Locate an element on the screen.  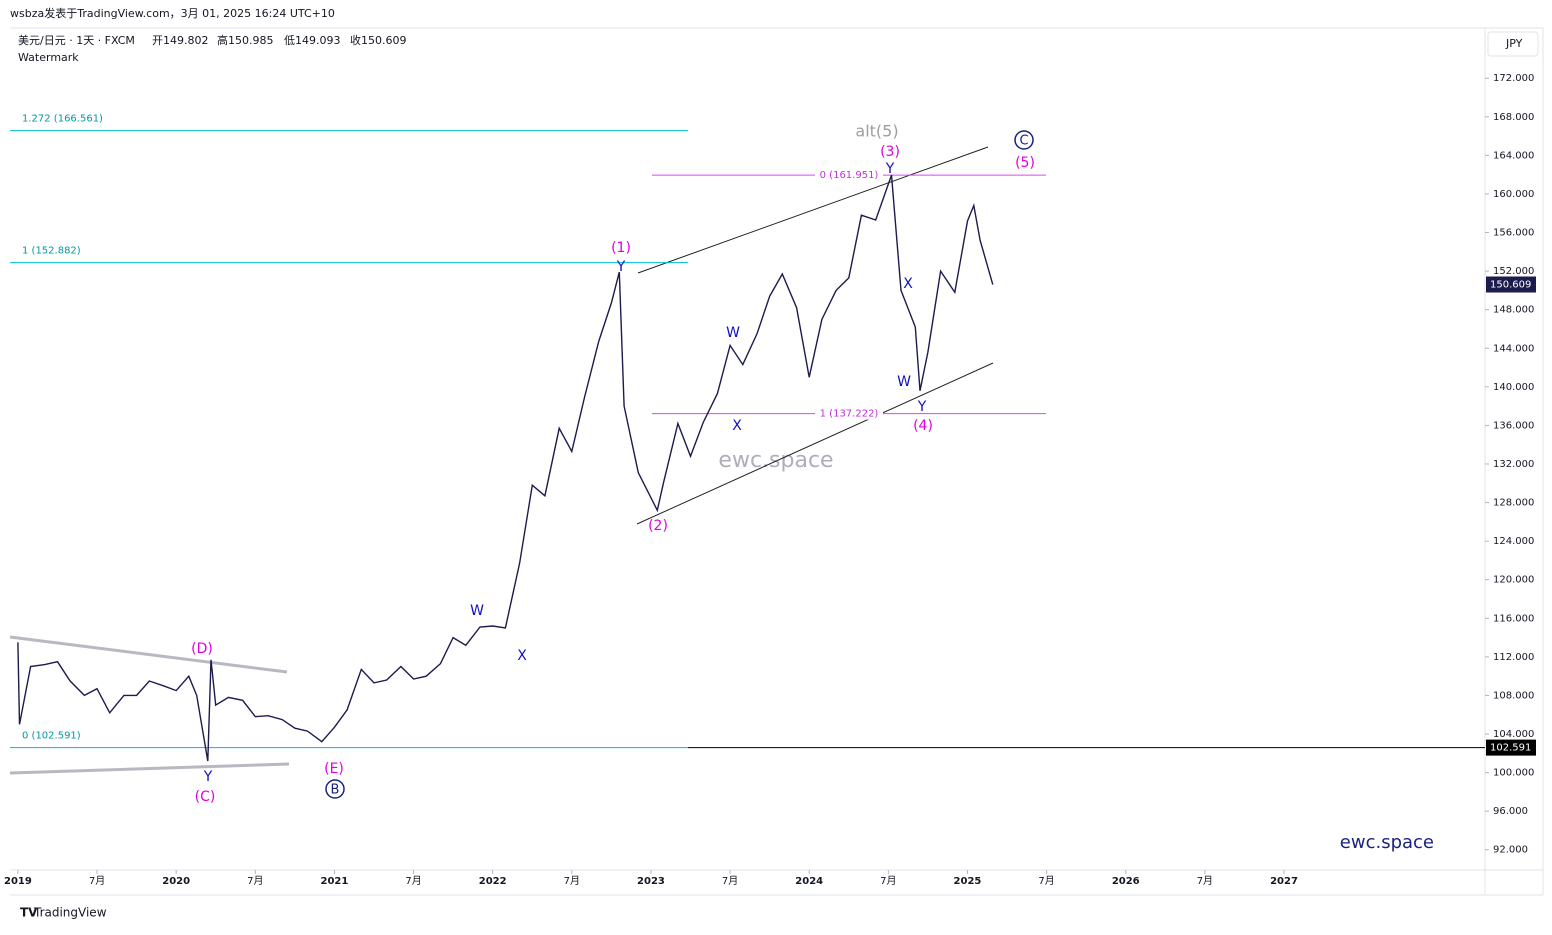
y-tick-label: 128.000 is located at coordinates (1513, 503).